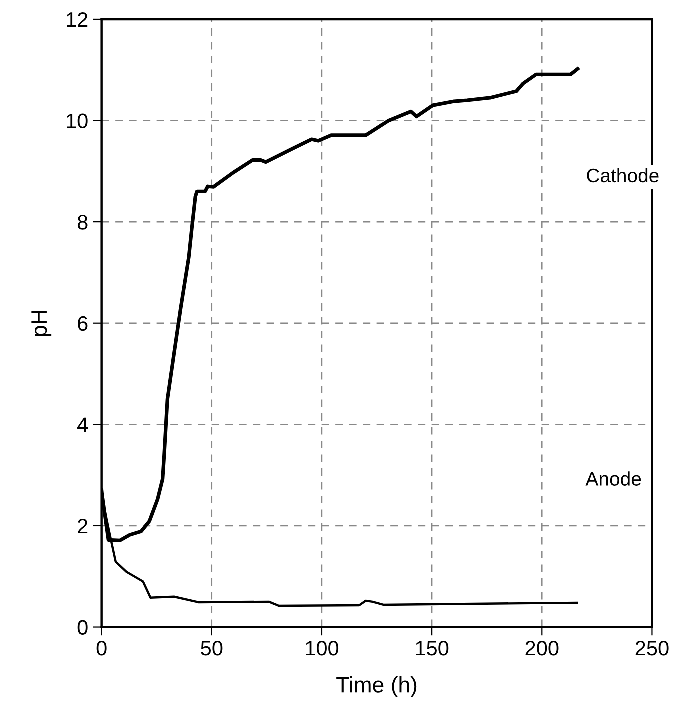 Image resolution: width=688 pixels, height=721 pixels. Describe the element at coordinates (432, 648) in the screenshot. I see `x-tick-label: 150` at that location.